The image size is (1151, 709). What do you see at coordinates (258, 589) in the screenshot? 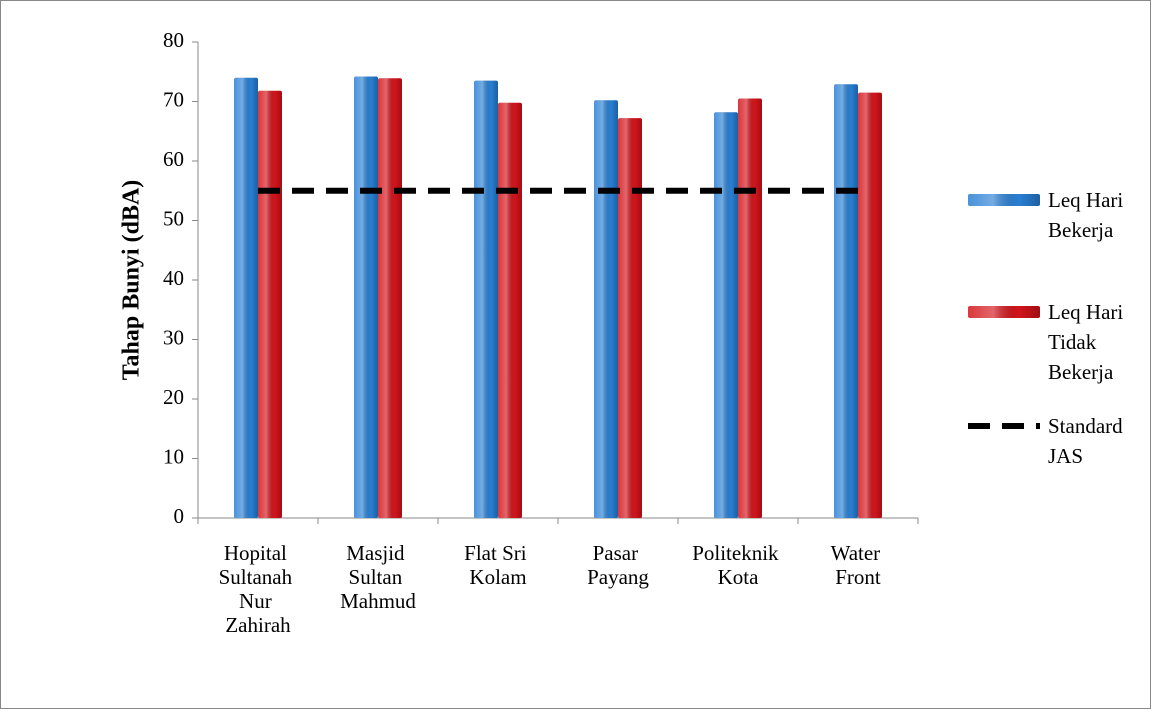
I see `x-tick-label: Hopital Sultanah Nur Zahirah` at bounding box center [258, 589].